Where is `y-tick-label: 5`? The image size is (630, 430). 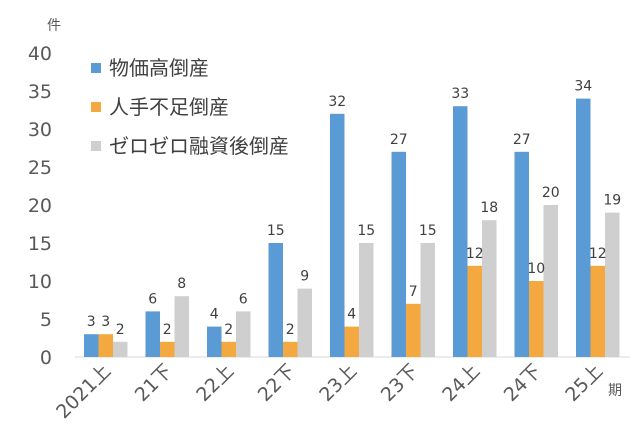 y-tick-label: 5 is located at coordinates (46, 320).